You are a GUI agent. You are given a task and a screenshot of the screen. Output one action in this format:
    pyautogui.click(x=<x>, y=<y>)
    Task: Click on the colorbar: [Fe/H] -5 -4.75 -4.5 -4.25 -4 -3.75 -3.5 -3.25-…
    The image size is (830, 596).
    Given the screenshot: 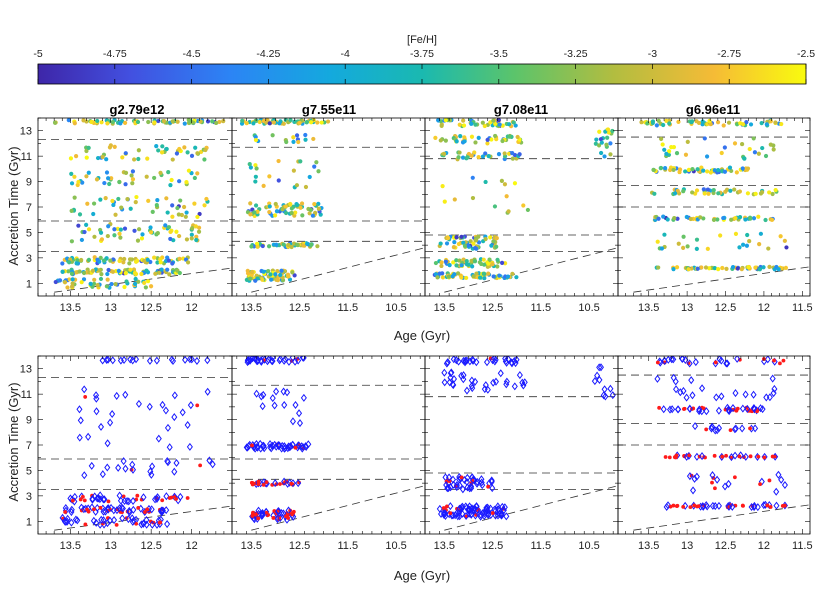 What is the action you would take?
    pyautogui.click(x=424, y=59)
    